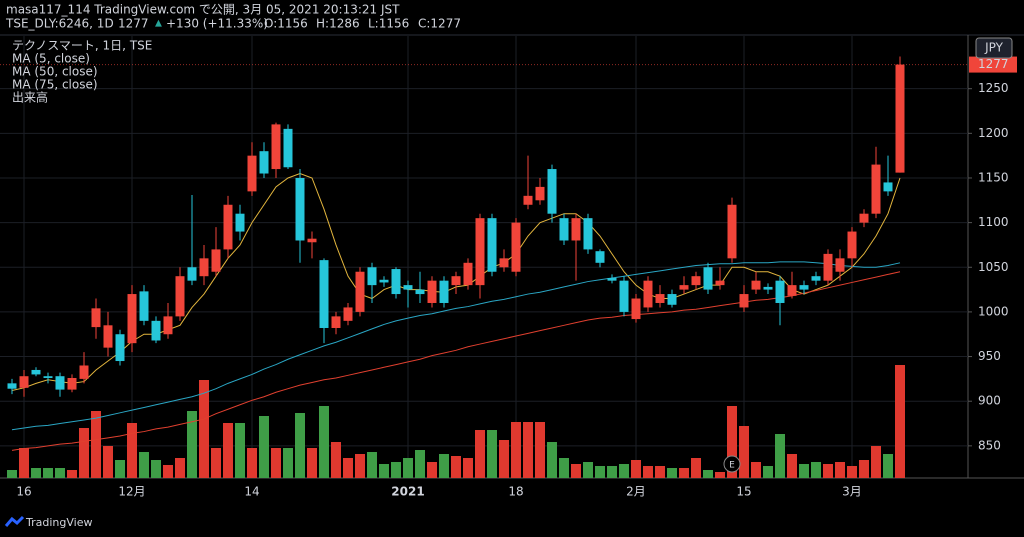  What do you see at coordinates (58, 522) in the screenshot?
I see `footer: TradingView` at bounding box center [58, 522].